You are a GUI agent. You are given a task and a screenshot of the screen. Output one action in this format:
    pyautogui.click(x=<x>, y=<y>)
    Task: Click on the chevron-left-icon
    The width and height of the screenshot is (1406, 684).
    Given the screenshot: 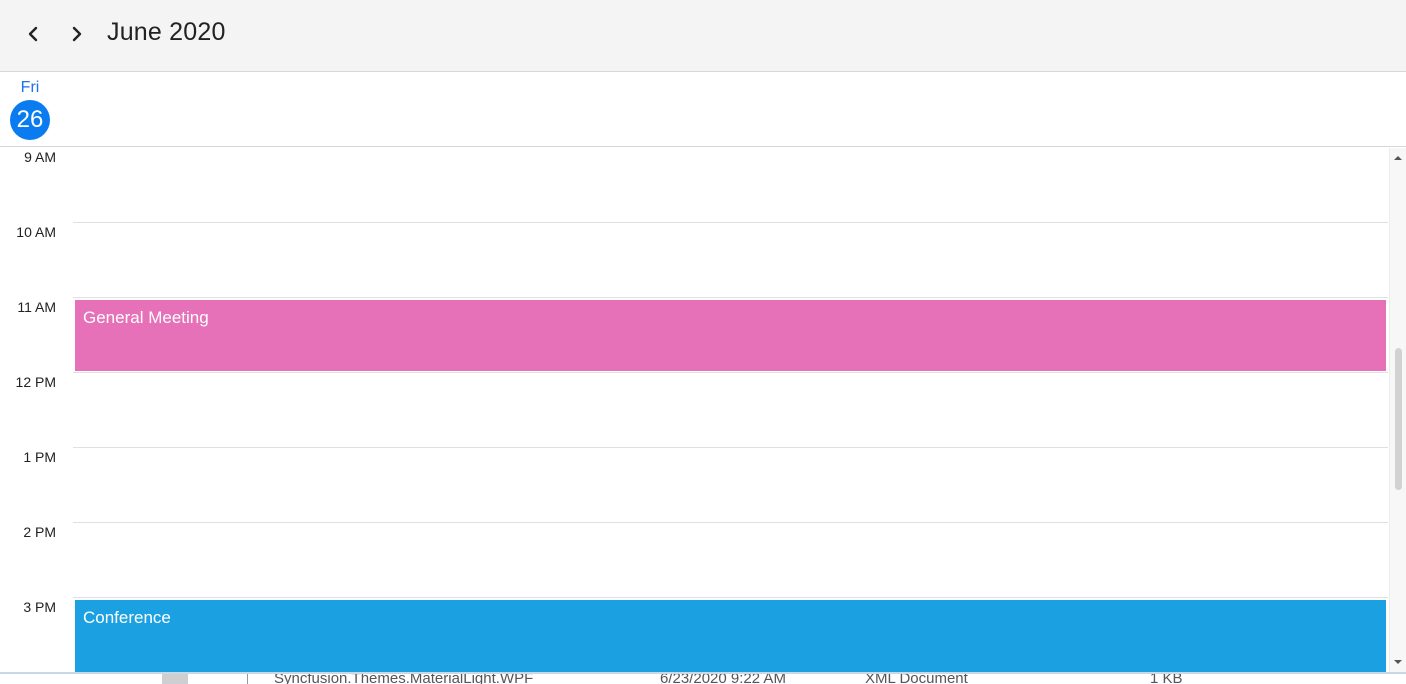 What is the action you would take?
    pyautogui.click(x=33, y=34)
    